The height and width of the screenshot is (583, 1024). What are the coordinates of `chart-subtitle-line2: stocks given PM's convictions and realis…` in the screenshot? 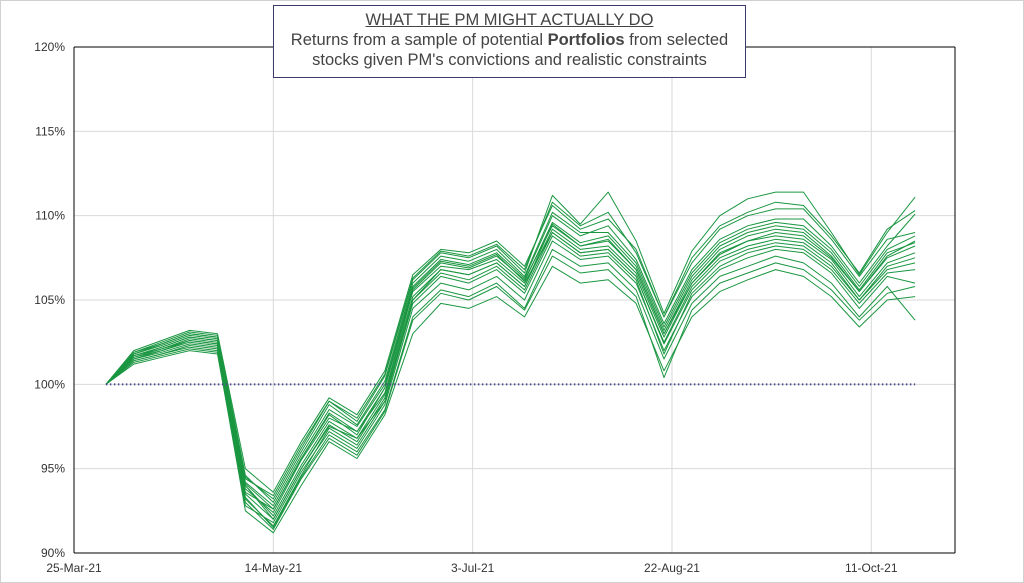 It's located at (509, 60).